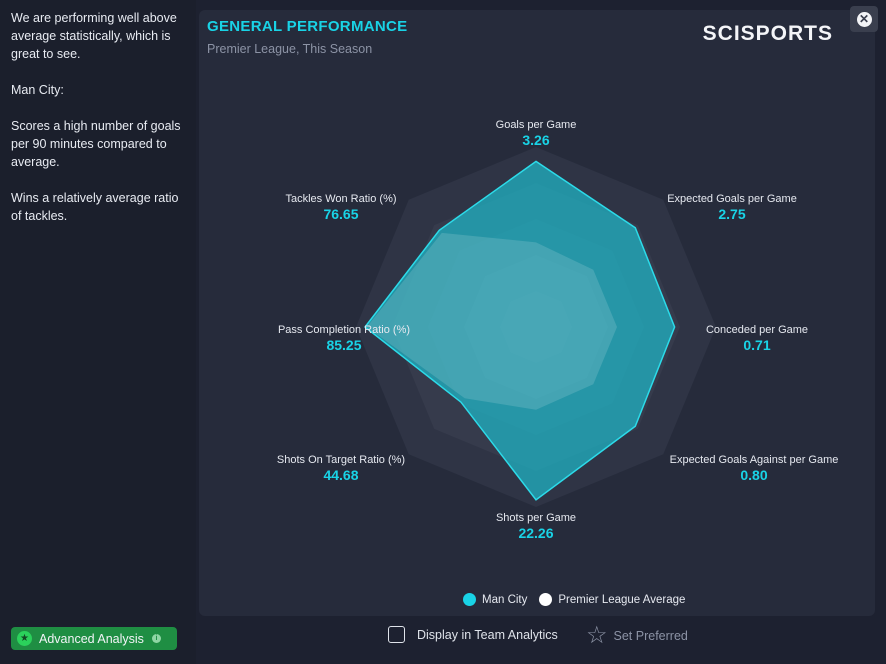 The image size is (886, 664). I want to click on axis-label: Goals per Game, so click(536, 125).